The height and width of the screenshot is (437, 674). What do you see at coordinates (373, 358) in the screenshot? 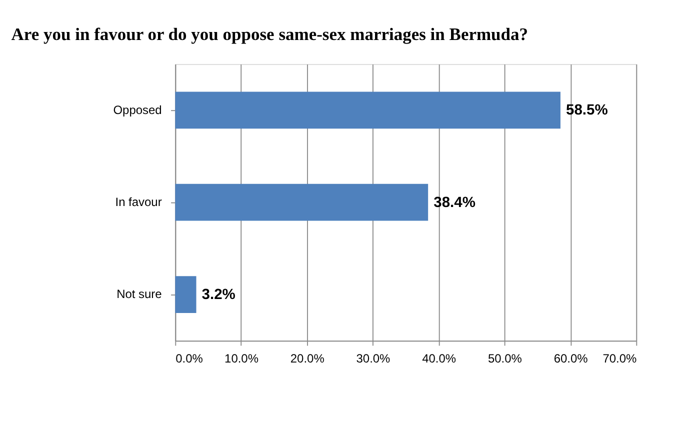
I see `x-tick-label: 30.0%` at bounding box center [373, 358].